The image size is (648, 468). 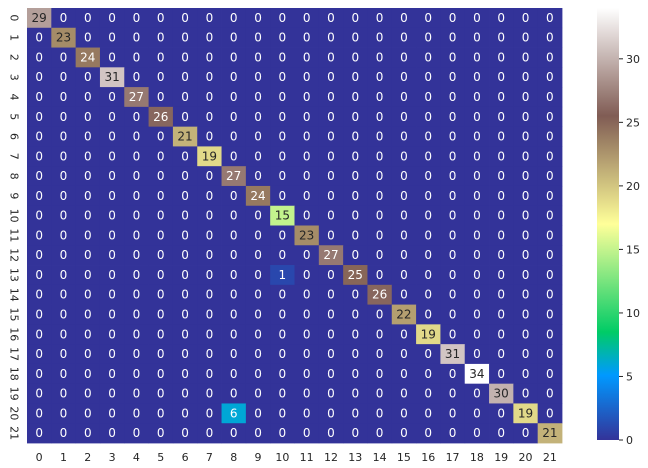 I want to click on cell-value-12-4: 0, so click(x=137, y=255).